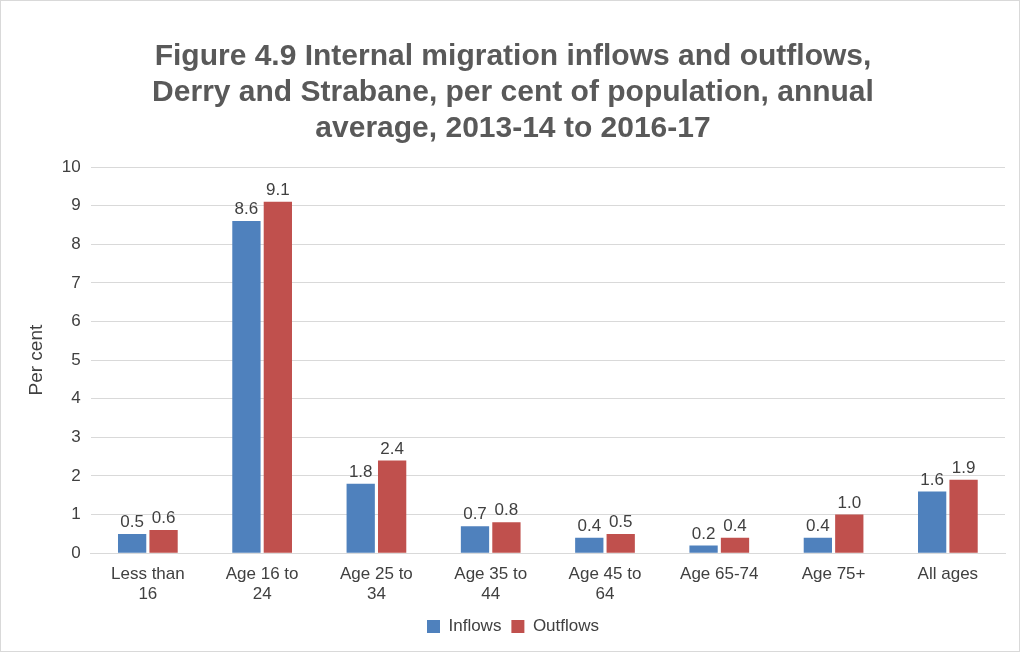 The image size is (1024, 656). What do you see at coordinates (376, 584) in the screenshot?
I see `x-tick-label: Age 25 to 34` at bounding box center [376, 584].